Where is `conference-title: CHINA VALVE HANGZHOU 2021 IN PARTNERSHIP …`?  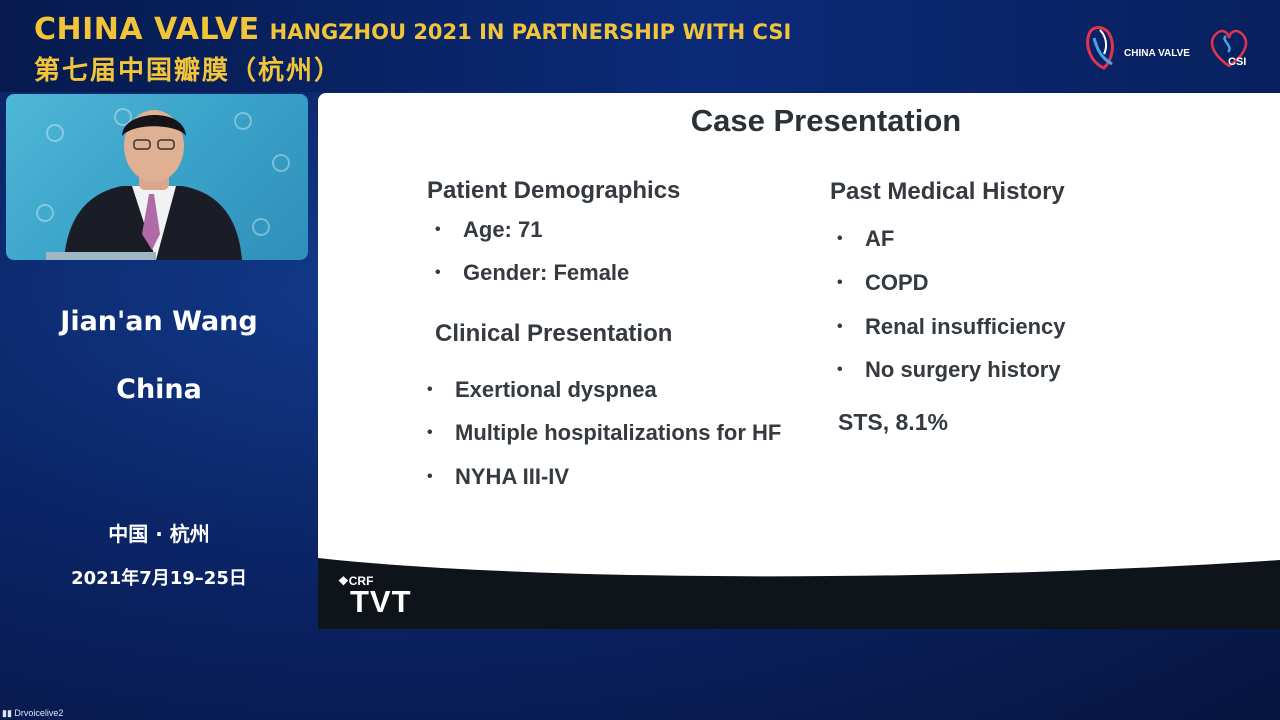 conference-title: CHINA VALVE HANGZHOU 2021 IN PARTNERSHIP … is located at coordinates (412, 30).